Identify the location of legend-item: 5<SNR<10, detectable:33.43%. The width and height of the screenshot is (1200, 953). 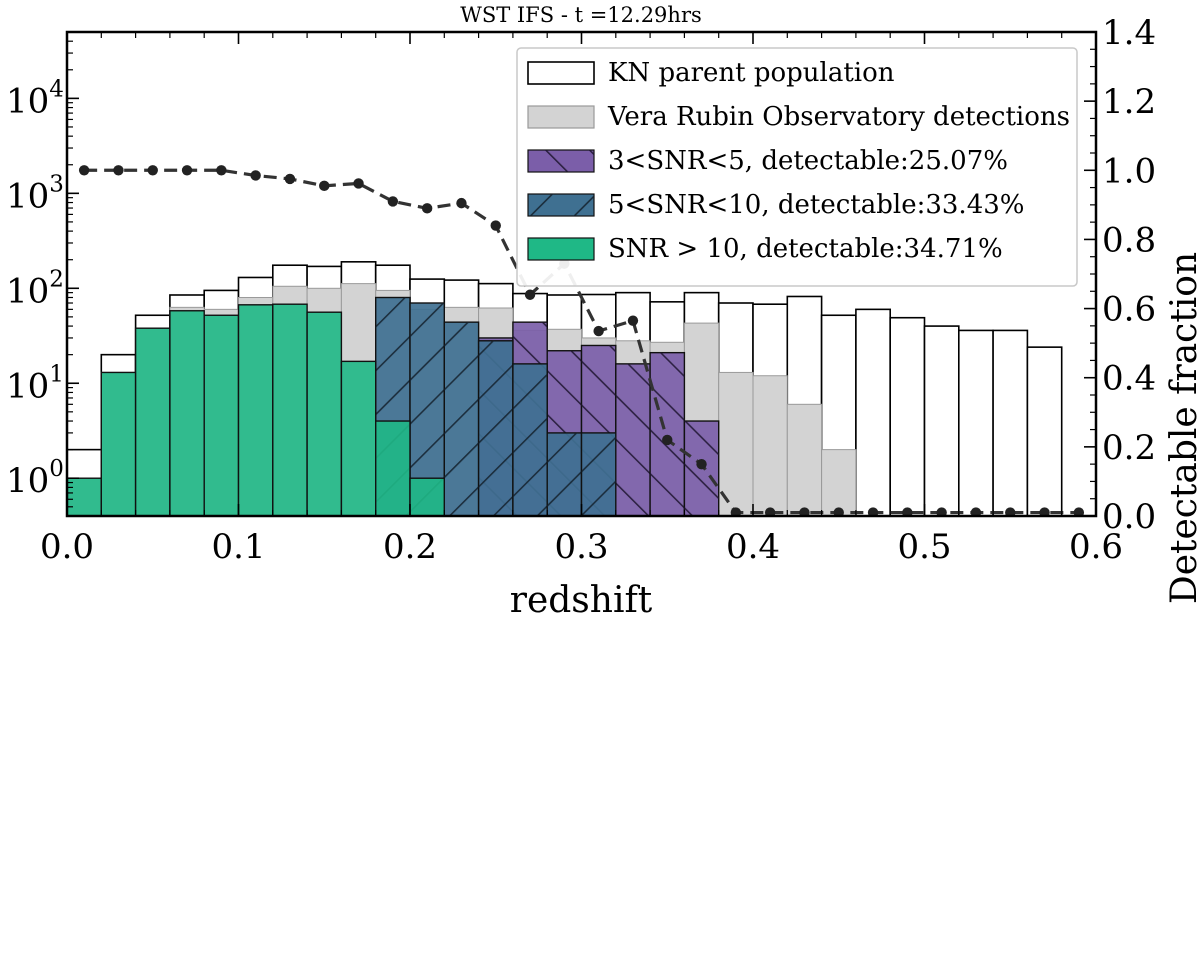
(775, 205).